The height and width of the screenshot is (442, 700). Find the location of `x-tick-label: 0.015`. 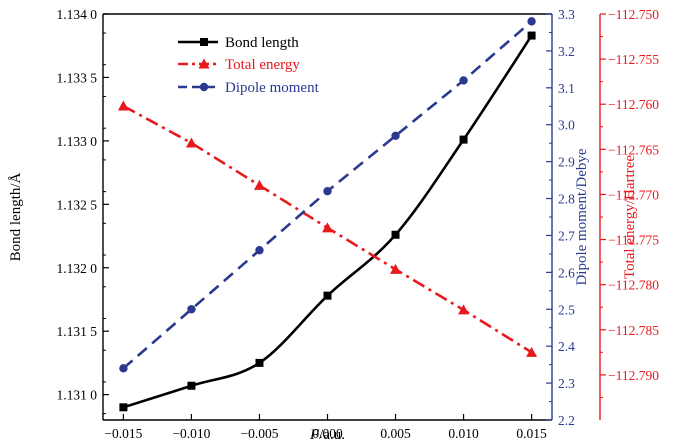

x-tick-label: 0.015 is located at coordinates (531, 433).